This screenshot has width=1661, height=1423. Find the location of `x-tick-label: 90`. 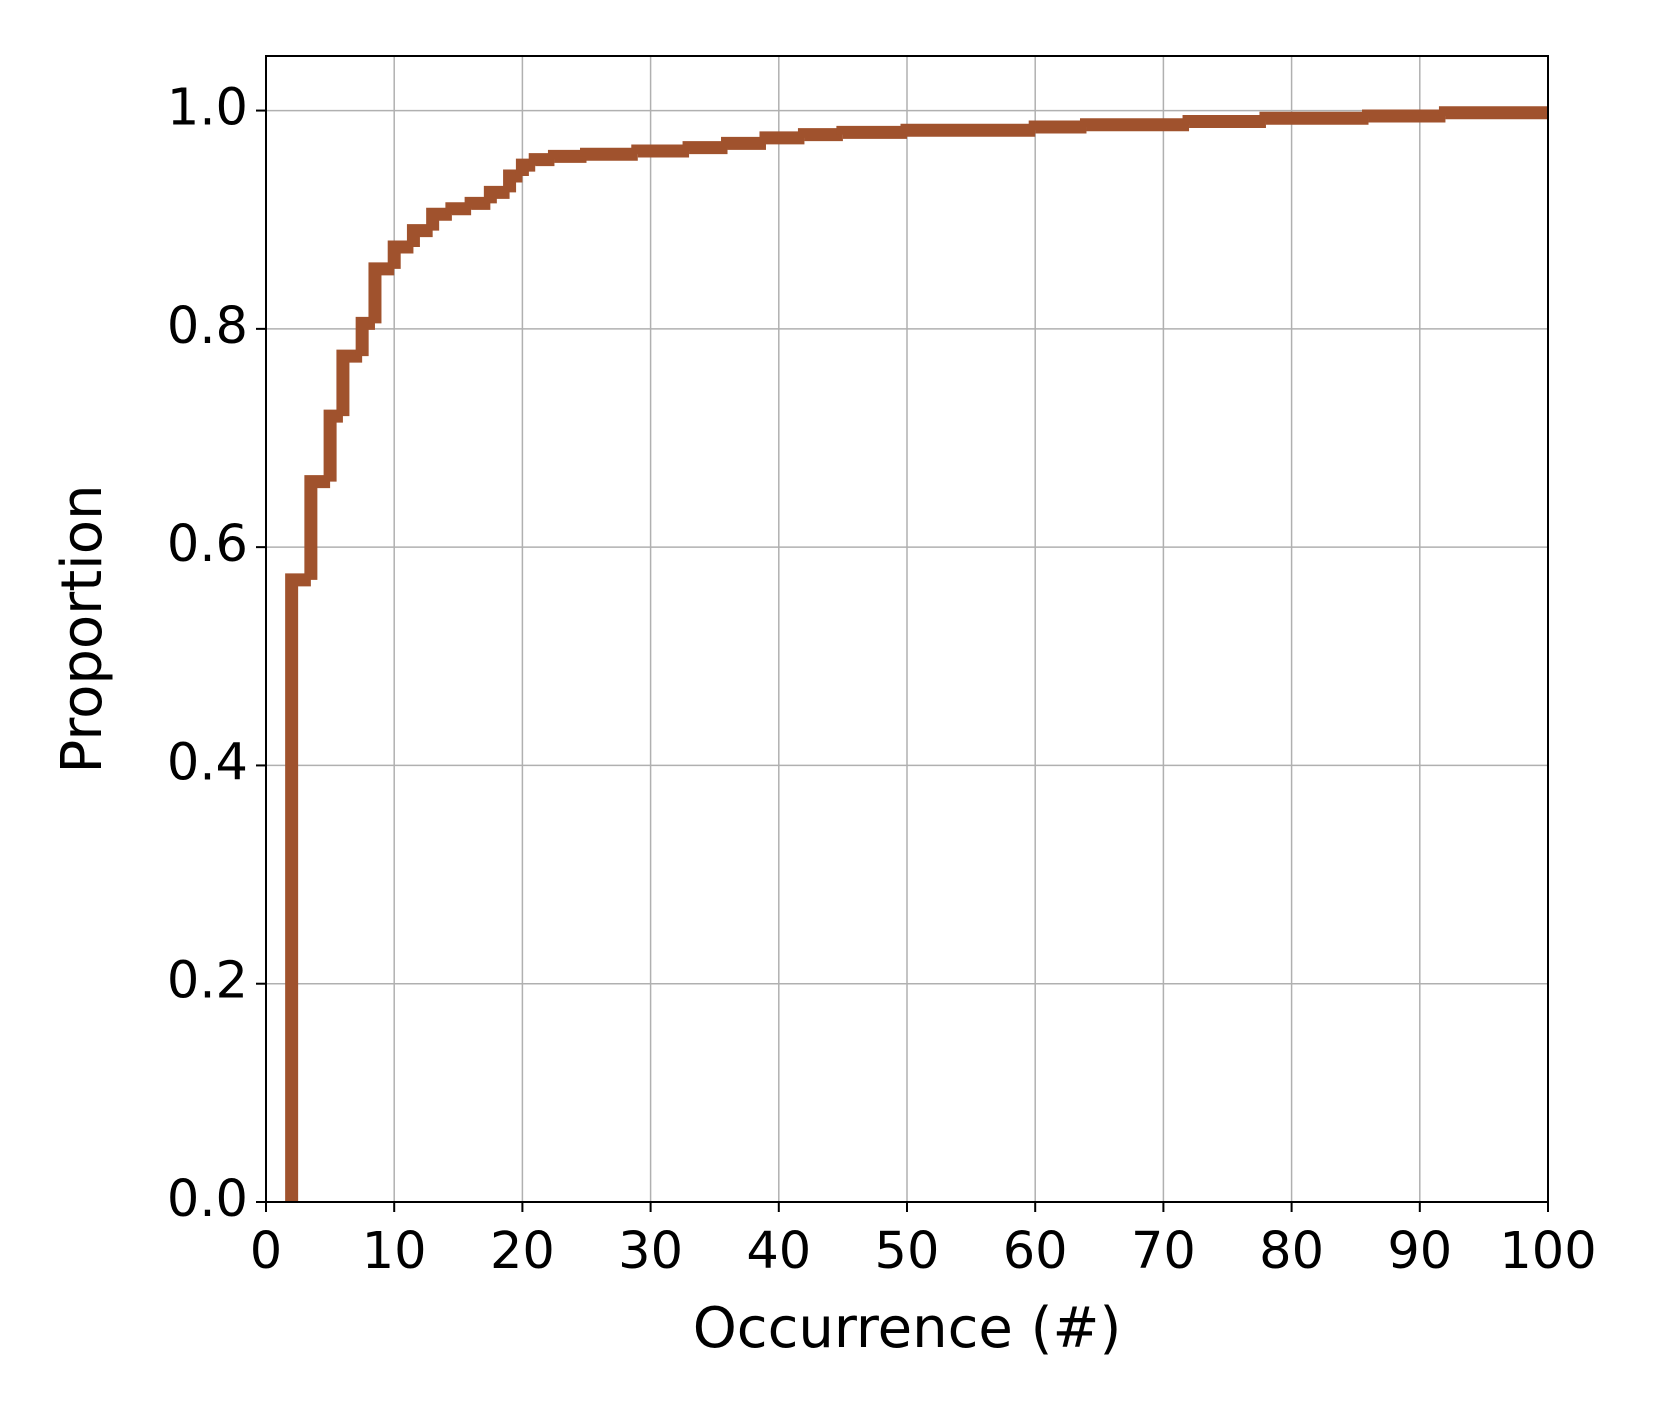

x-tick-label: 90 is located at coordinates (1419, 1251).